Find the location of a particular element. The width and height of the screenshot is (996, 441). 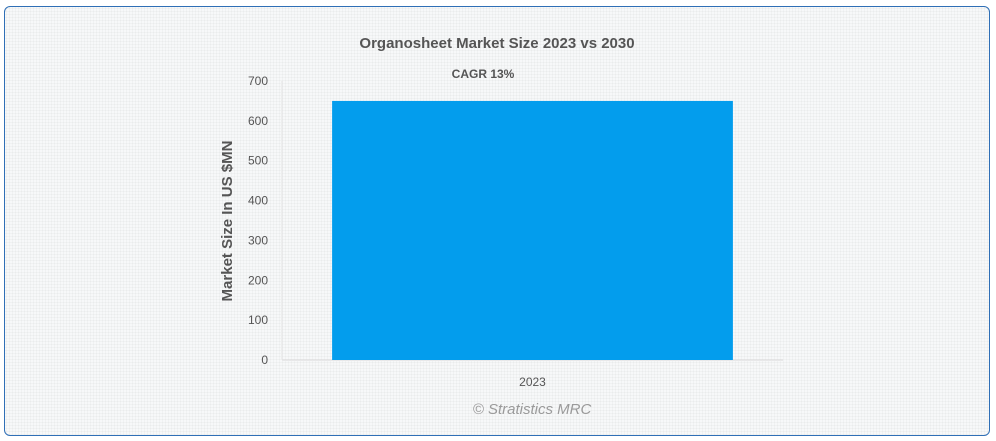

source-credit: © Stratistics MRC is located at coordinates (532, 409).